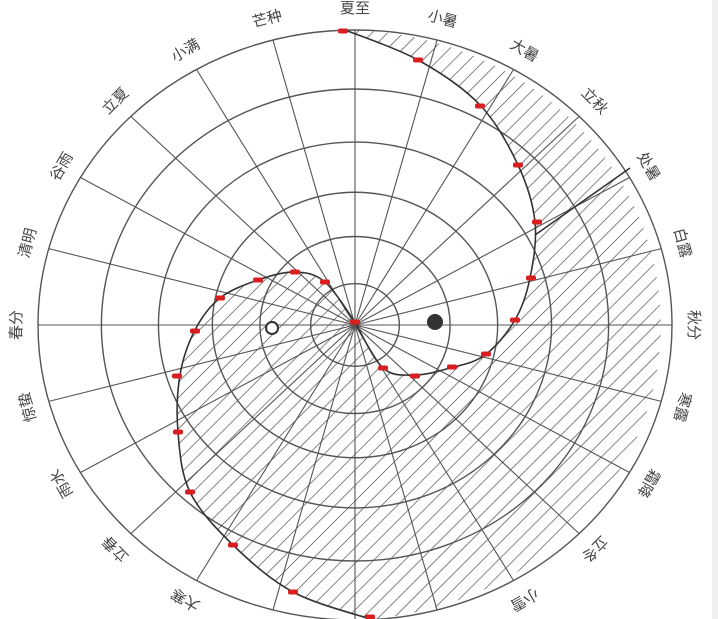 The image size is (718, 619). I want to click on scroll-edge, so click(715, 309).